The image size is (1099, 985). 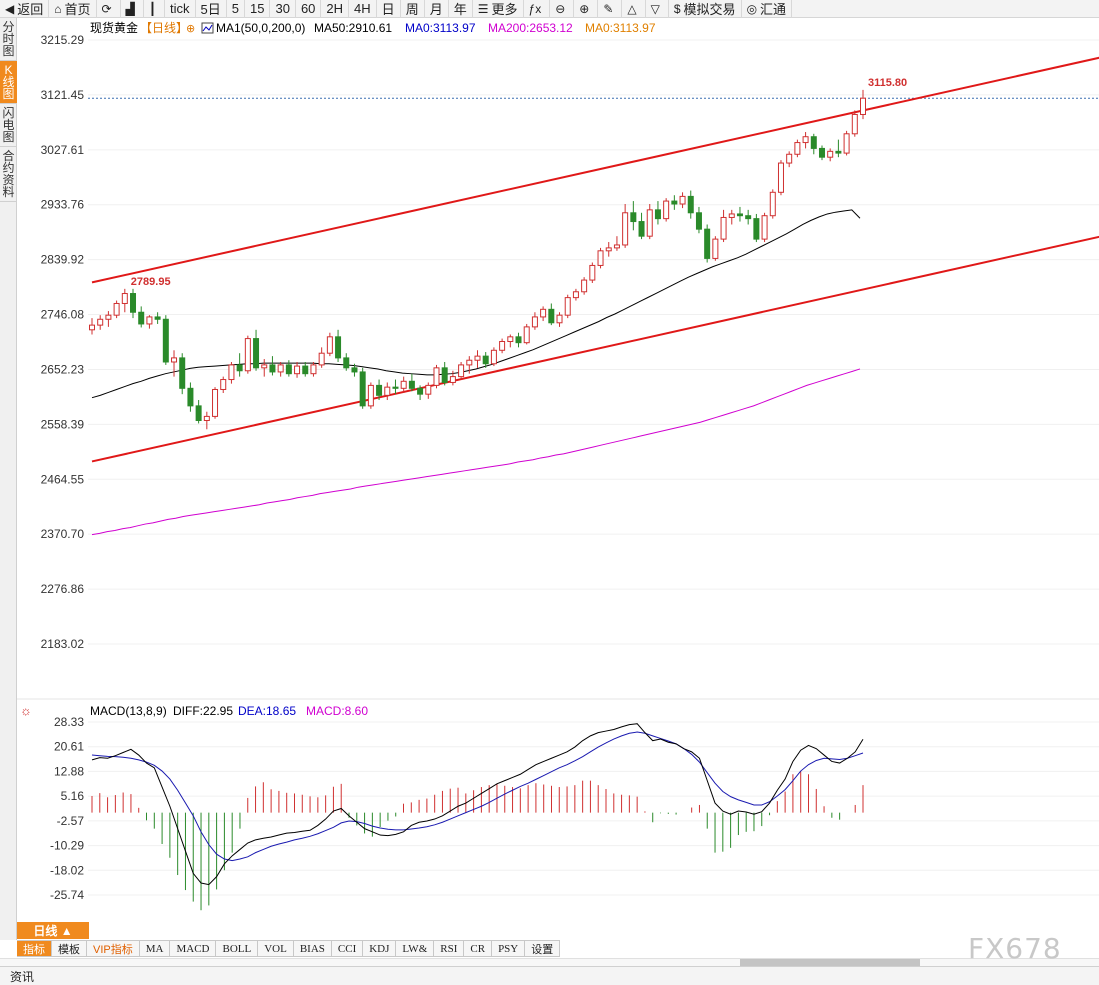 I want to click on side-tab-3: 合约资料, so click(x=8, y=174).